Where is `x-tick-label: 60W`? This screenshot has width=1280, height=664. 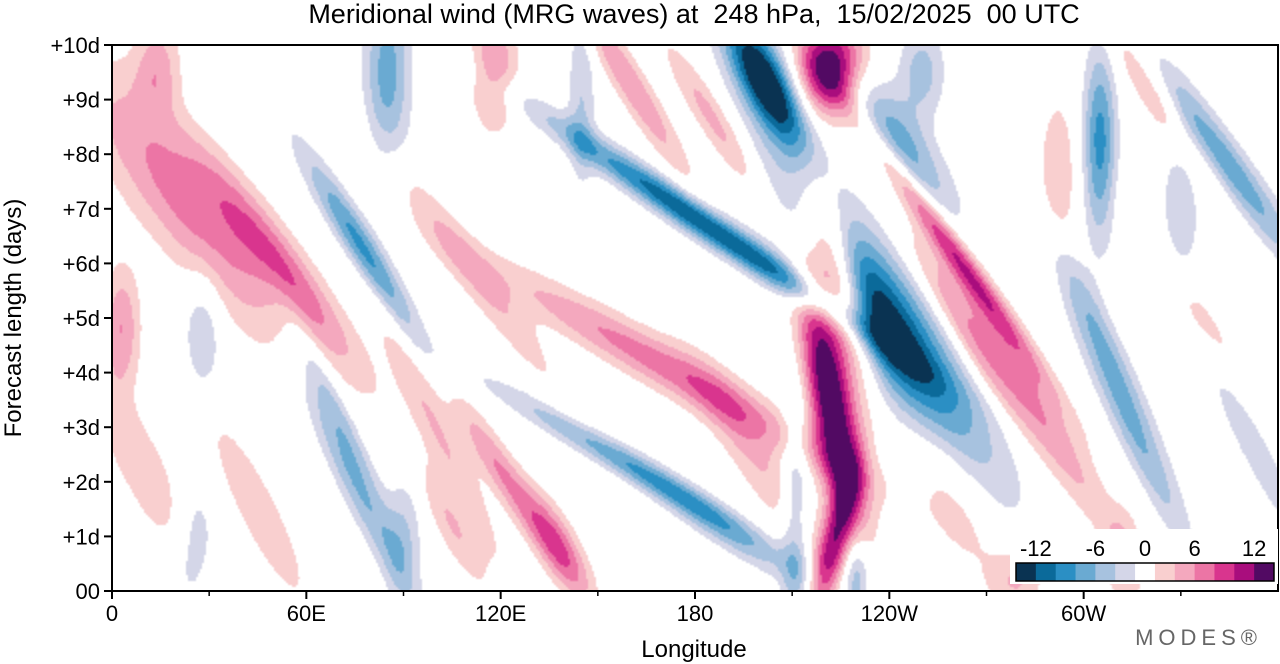
x-tick-label: 60W is located at coordinates (1083, 613).